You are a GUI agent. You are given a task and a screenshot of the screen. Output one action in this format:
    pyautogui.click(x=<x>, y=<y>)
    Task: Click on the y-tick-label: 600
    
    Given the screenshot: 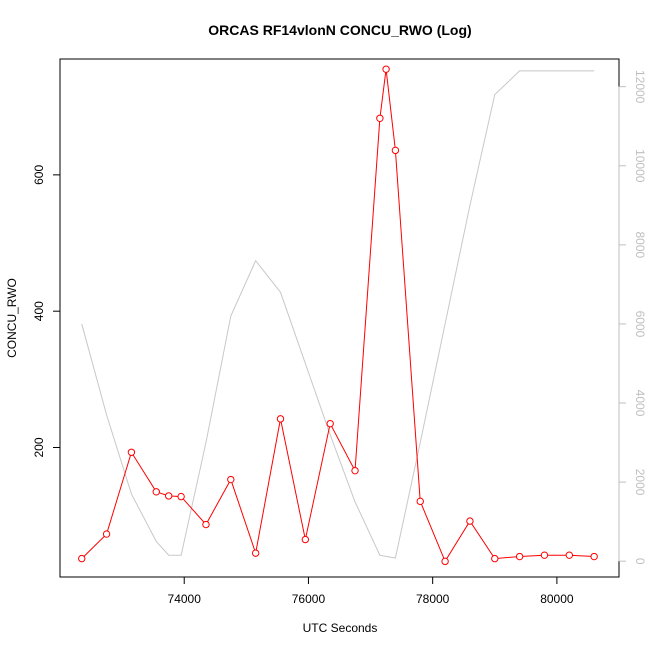 What is the action you would take?
    pyautogui.click(x=39, y=175)
    